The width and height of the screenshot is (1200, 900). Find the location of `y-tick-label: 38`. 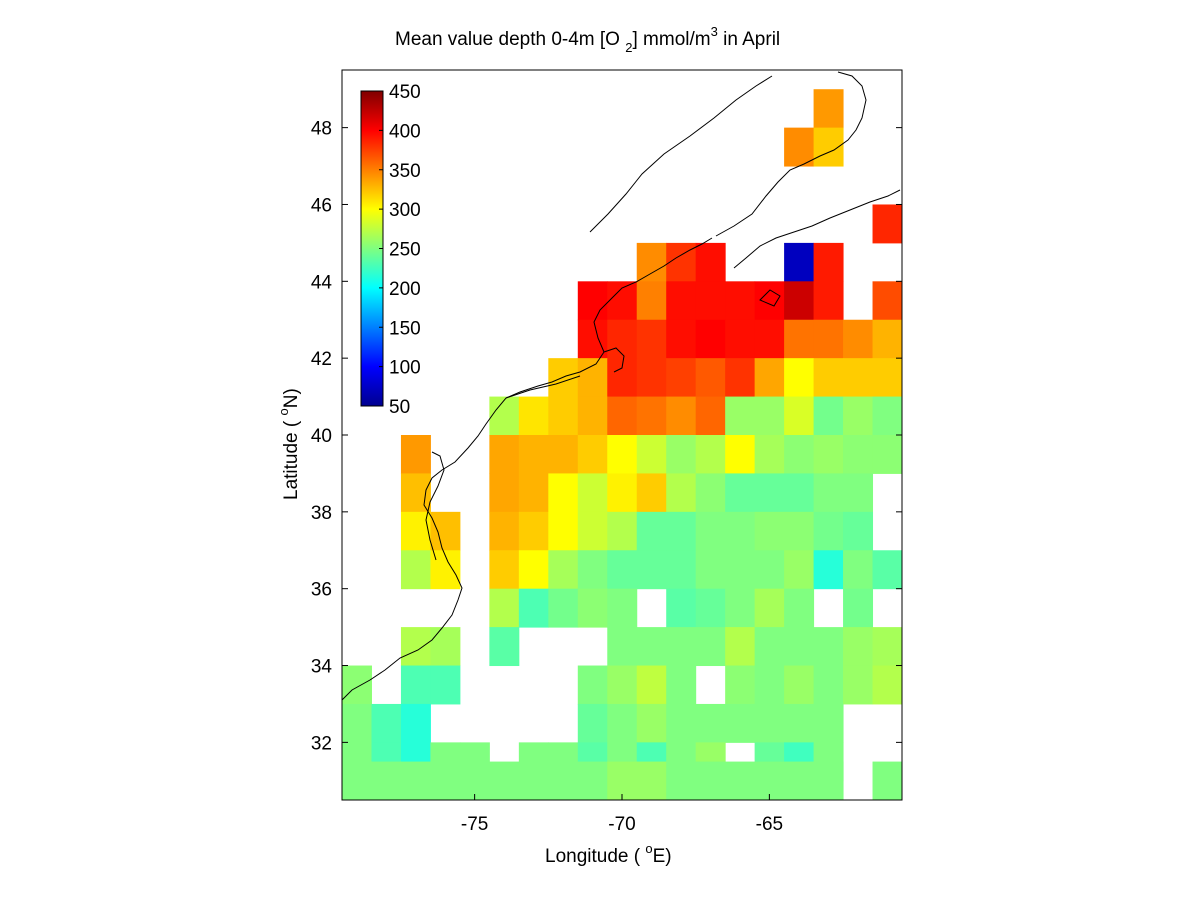

y-tick-label: 38 is located at coordinates (321, 513).